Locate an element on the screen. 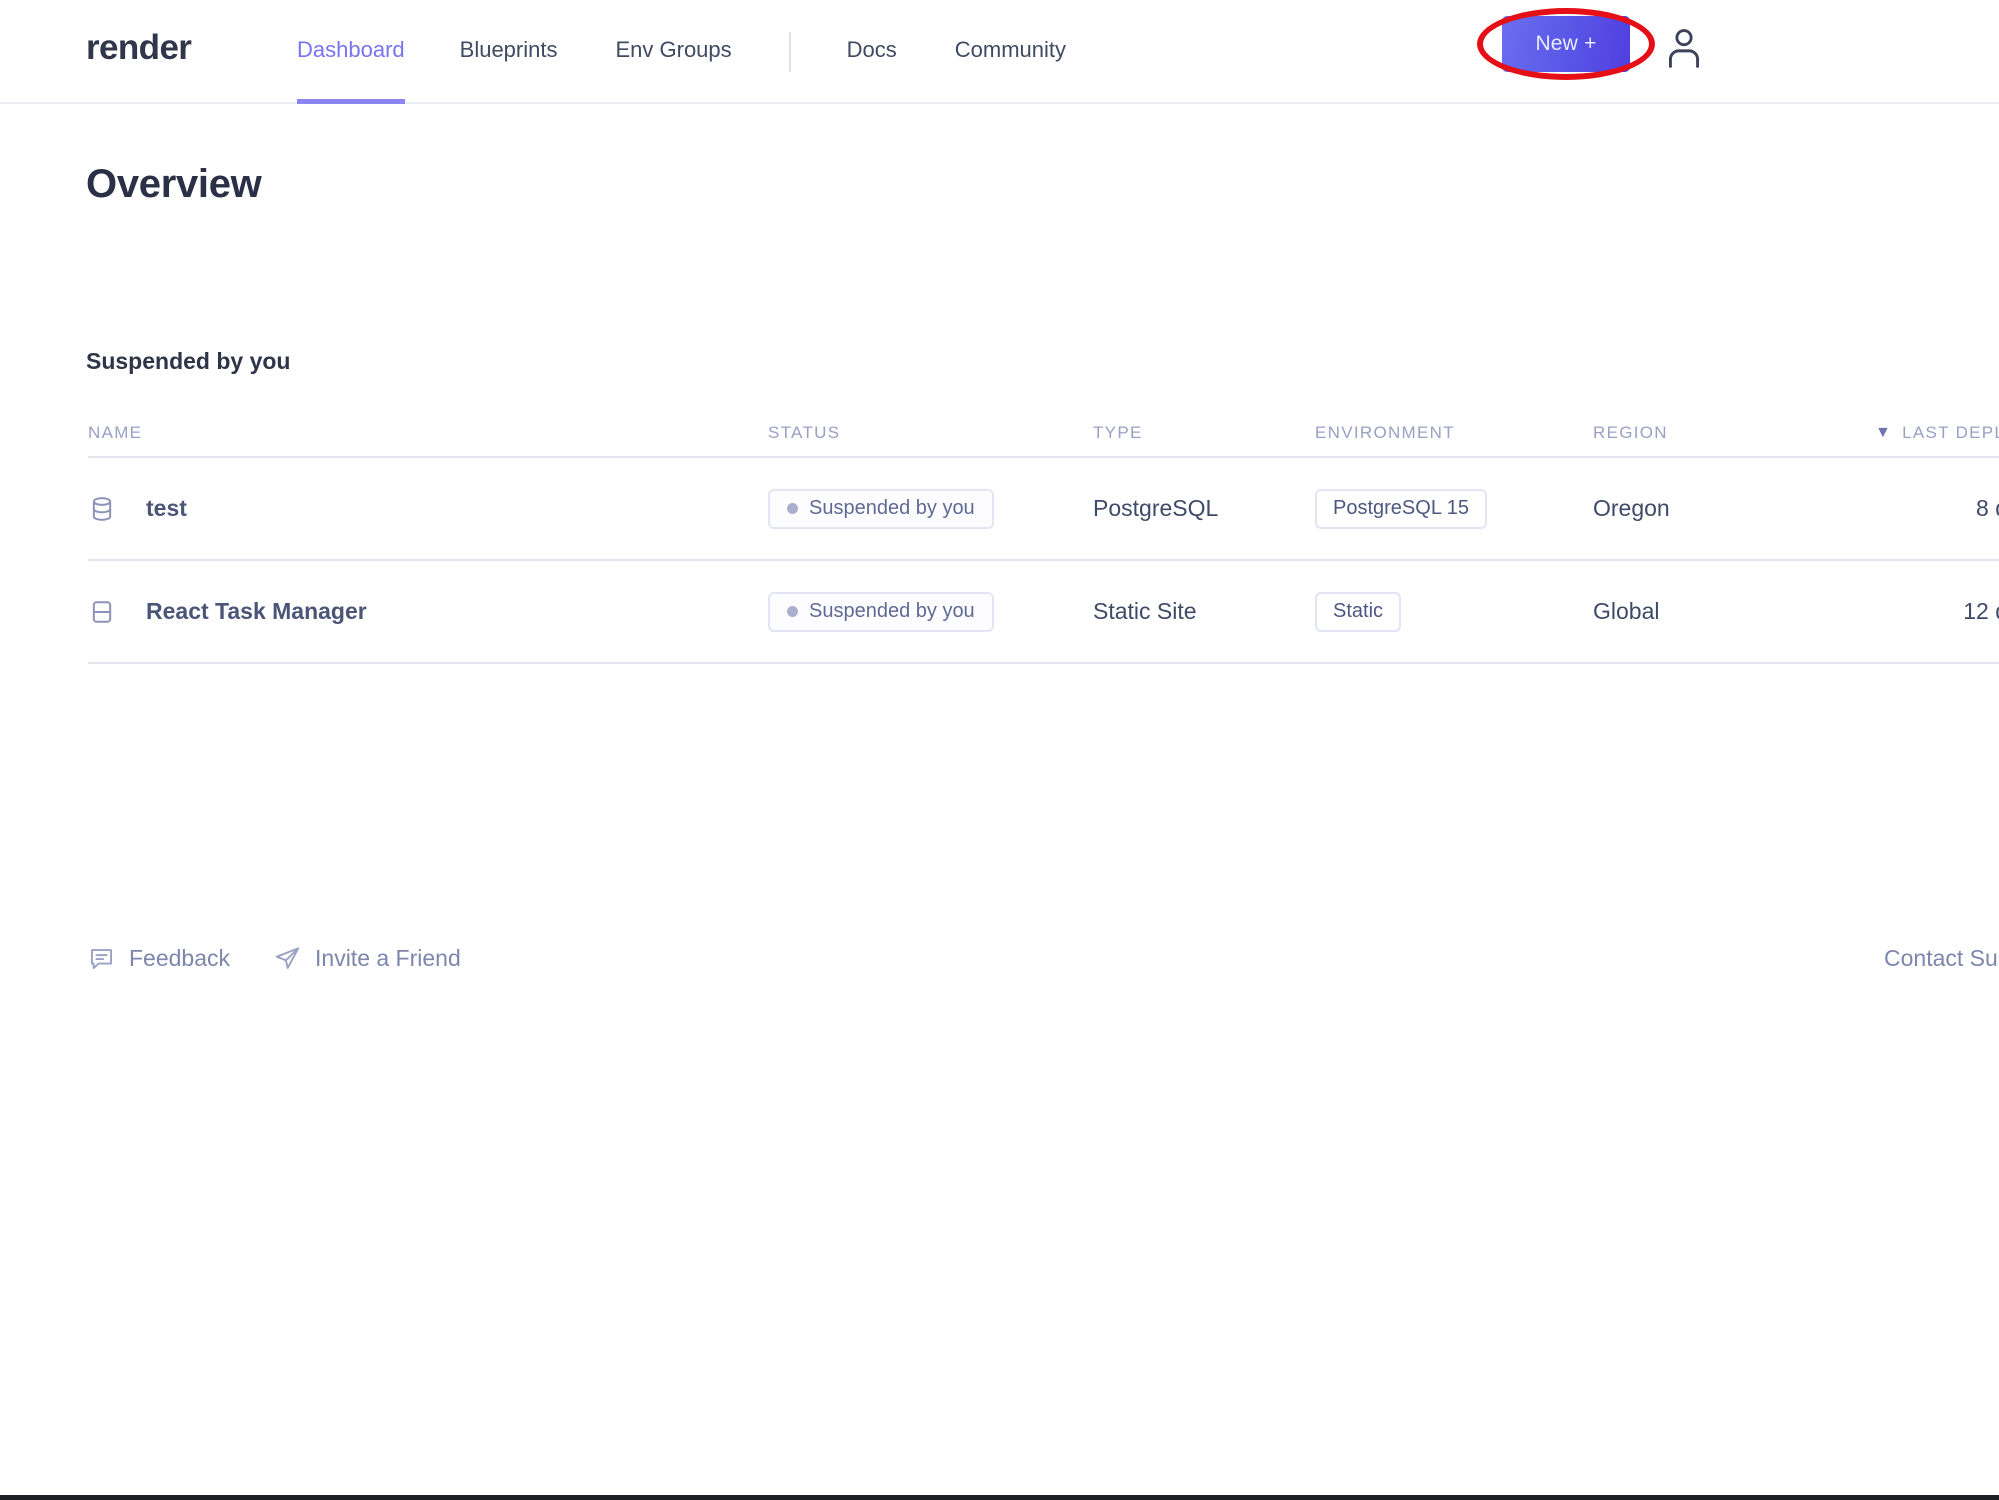  column-header-status: STATUS is located at coordinates (804, 432).